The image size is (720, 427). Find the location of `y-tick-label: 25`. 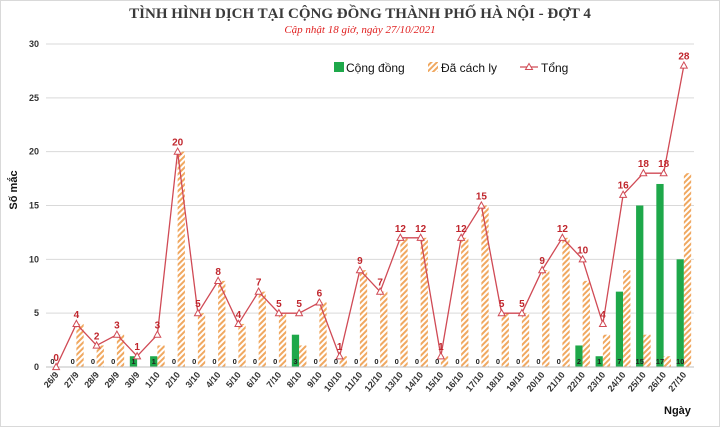

y-tick-label: 25 is located at coordinates (34, 98).